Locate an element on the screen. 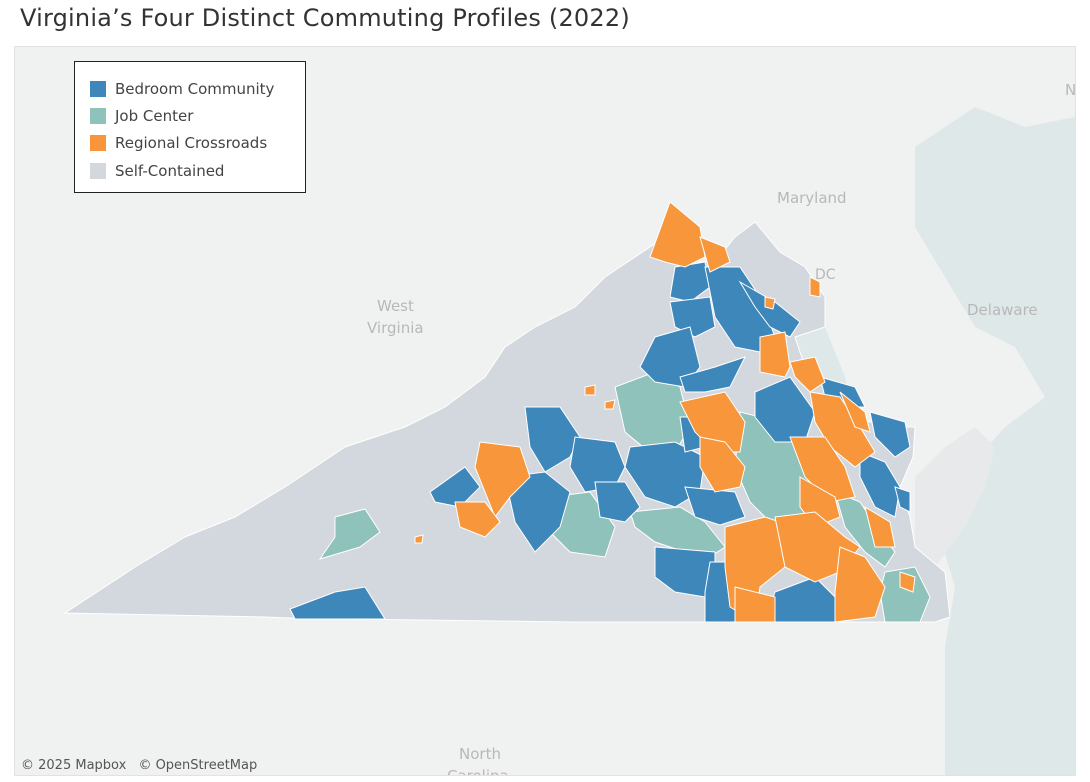 Image resolution: width=1090 pixels, height=782 pixels. legend-label: Bedroom Community is located at coordinates (195, 88).